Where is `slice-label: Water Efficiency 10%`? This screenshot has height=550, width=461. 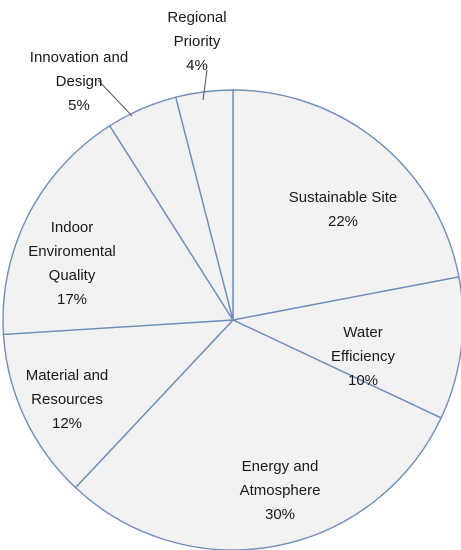 slice-label: Water Efficiency 10% is located at coordinates (363, 356).